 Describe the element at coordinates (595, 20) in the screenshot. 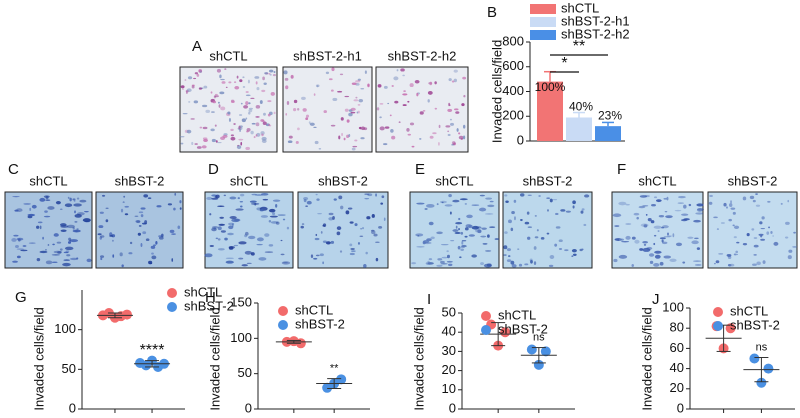

I see `legend-label: shBST-2-h1` at that location.